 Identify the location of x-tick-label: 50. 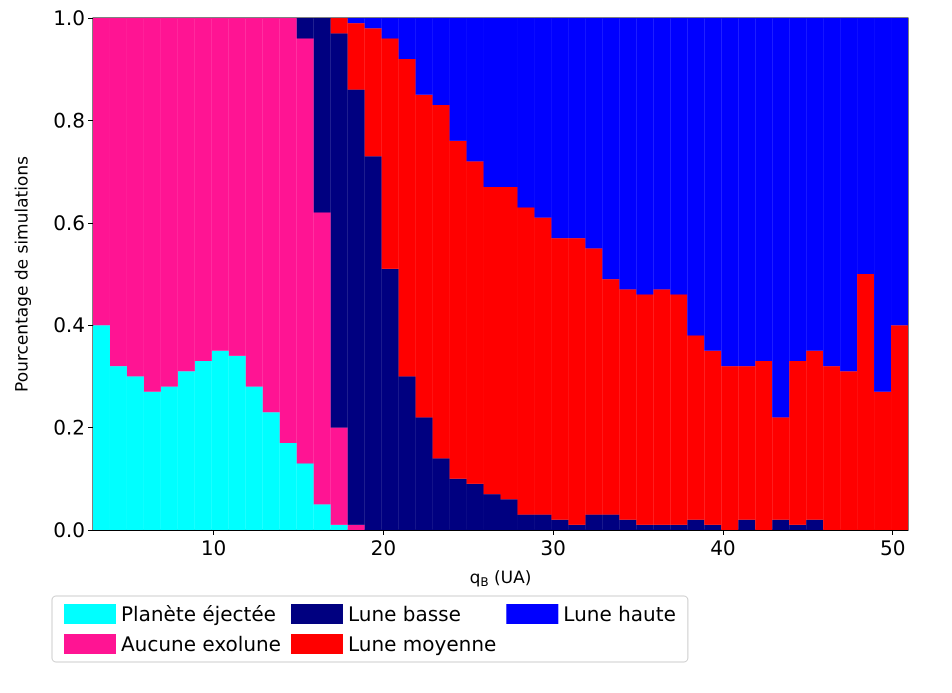
(893, 548).